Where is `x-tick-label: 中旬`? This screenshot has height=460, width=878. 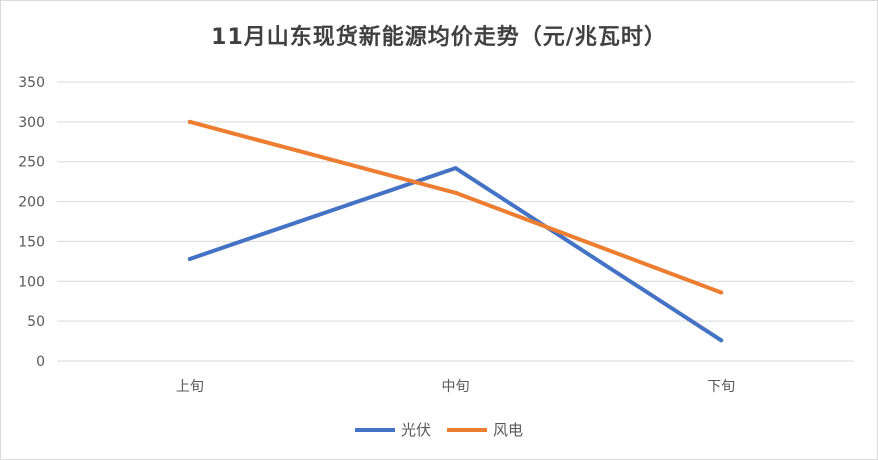
x-tick-label: 中旬 is located at coordinates (456, 387).